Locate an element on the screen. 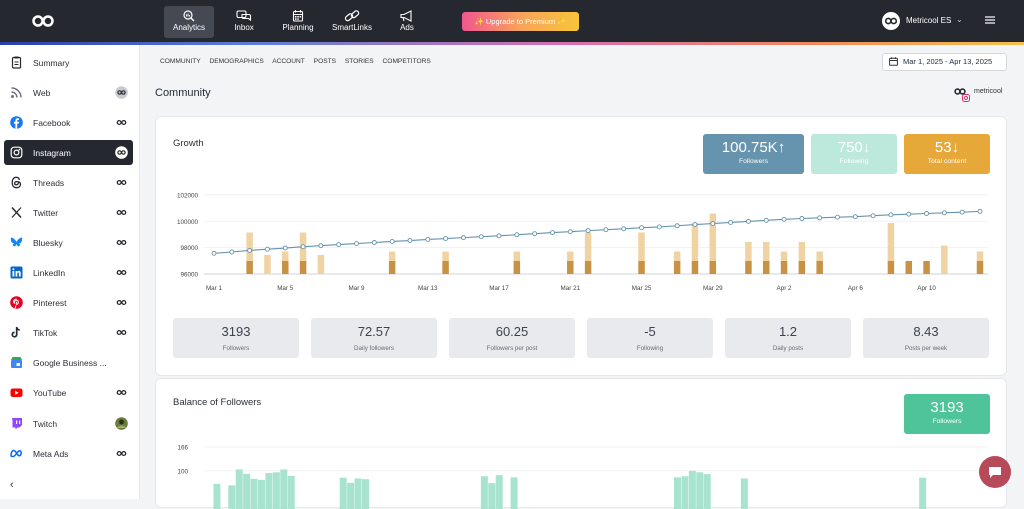 Image resolution: width=1024 pixels, height=509 pixels. kpi-balance-value: 3193 is located at coordinates (947, 407).